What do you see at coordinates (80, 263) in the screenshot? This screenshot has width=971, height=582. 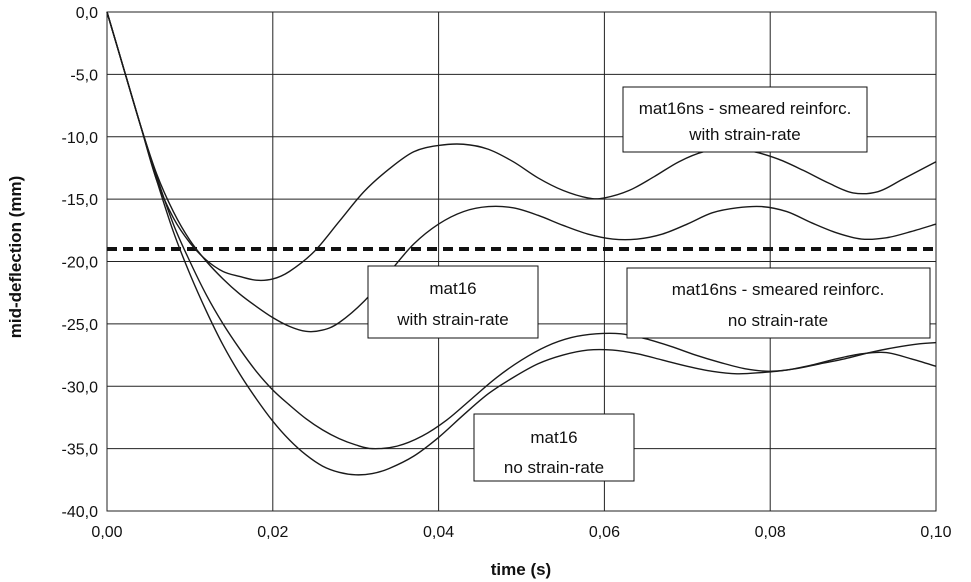 I see `y-tick-label: -20,0` at bounding box center [80, 263].